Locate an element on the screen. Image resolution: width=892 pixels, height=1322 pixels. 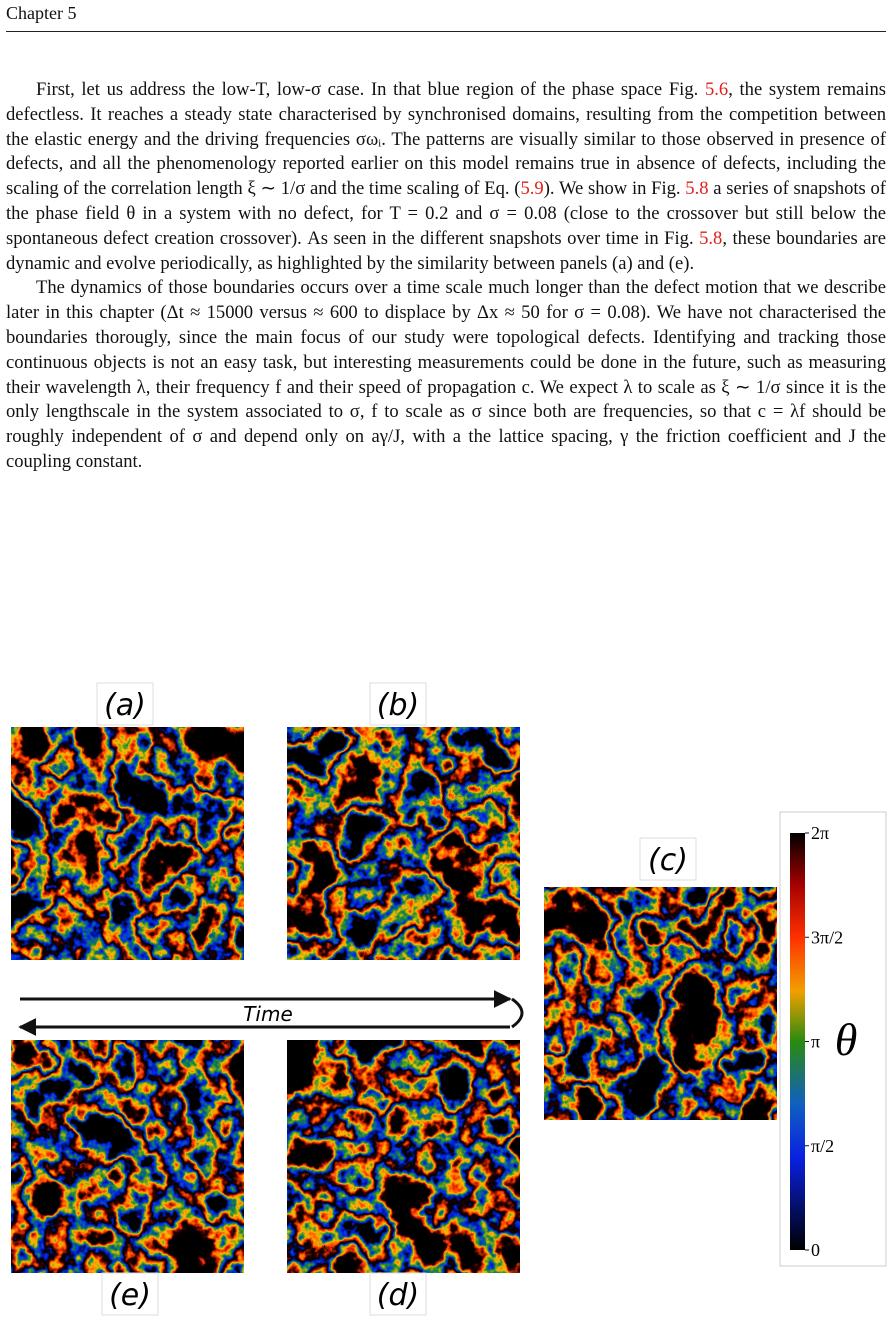
text: ). We show in Fig. is located at coordinates (614, 189).